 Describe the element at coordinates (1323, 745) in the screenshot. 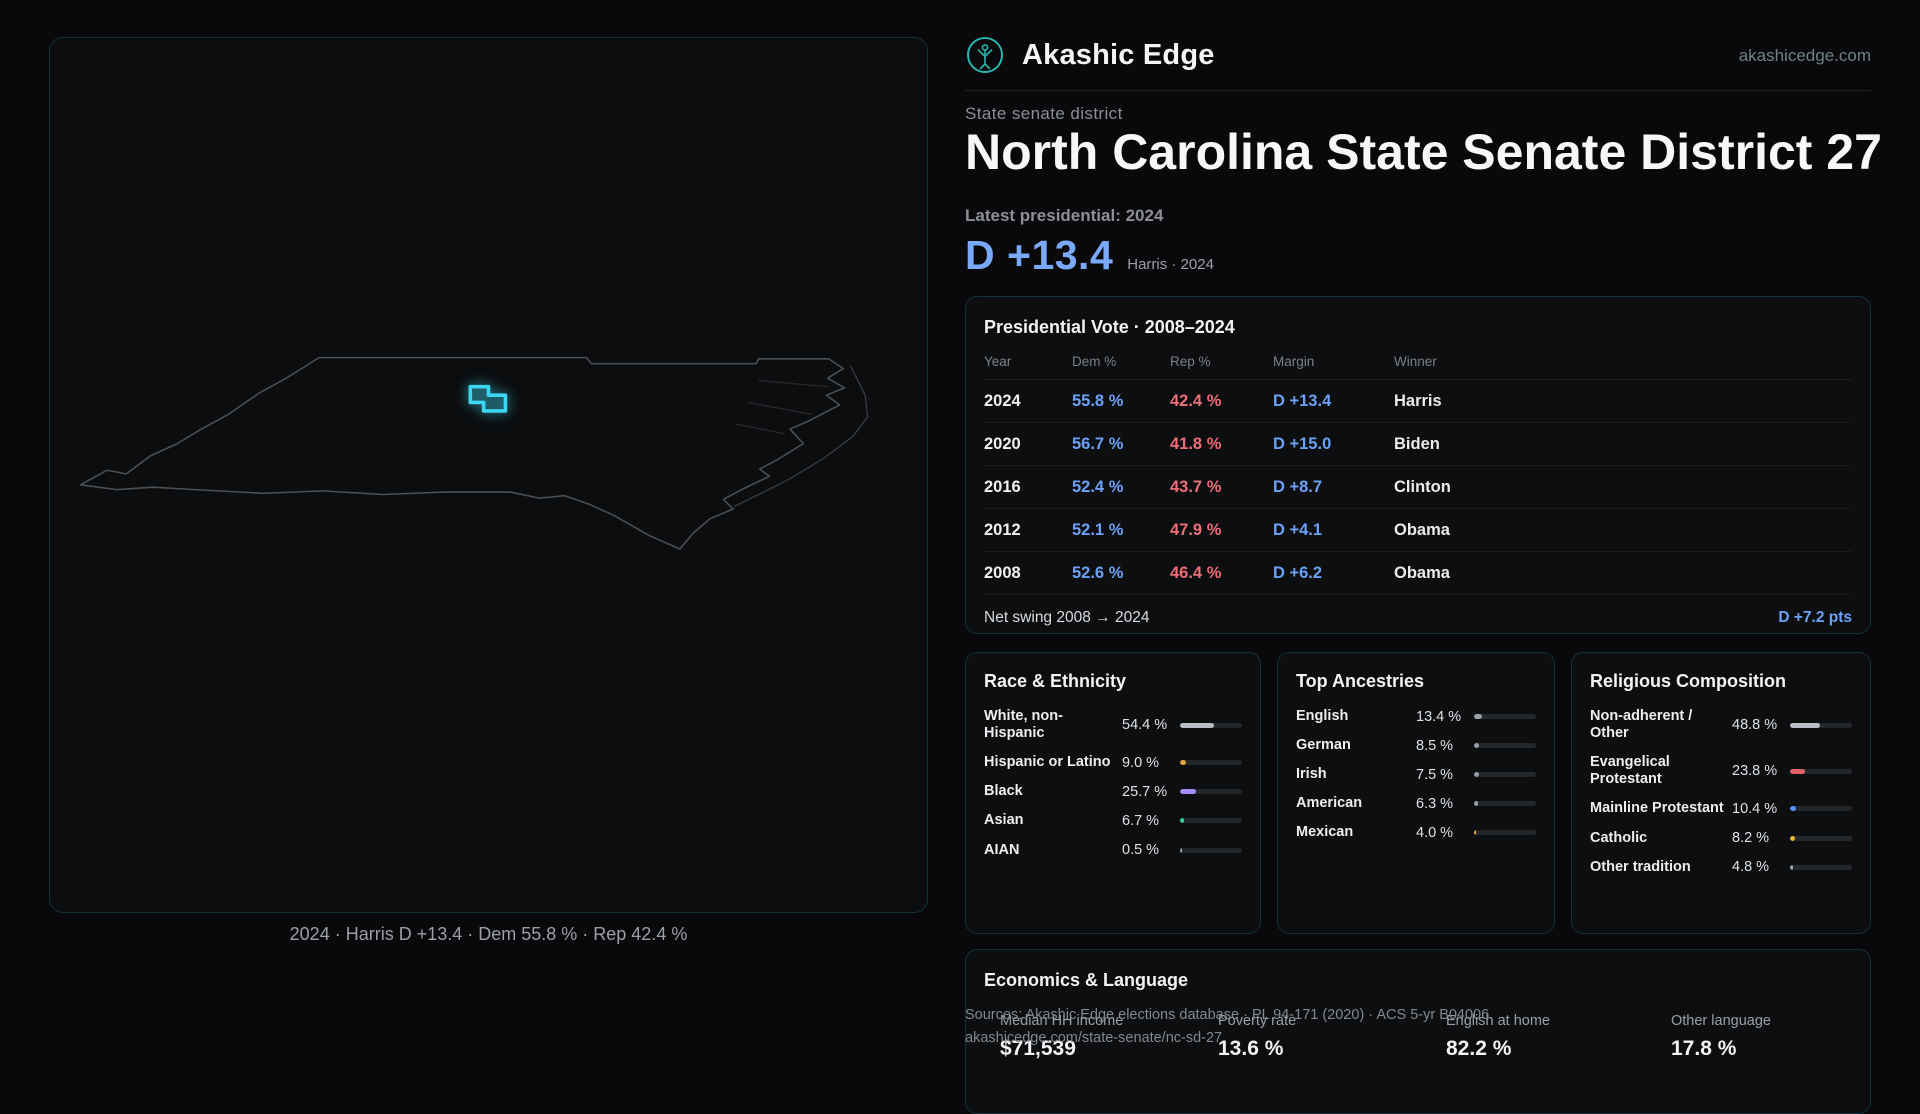

I see `stat-label: German` at that location.